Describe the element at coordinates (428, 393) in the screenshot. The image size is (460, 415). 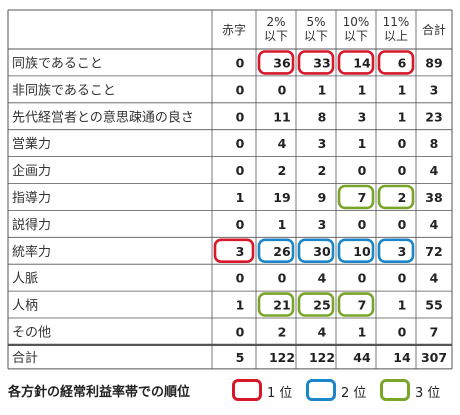
I see `legend-label-rank-3: 3 位` at that location.